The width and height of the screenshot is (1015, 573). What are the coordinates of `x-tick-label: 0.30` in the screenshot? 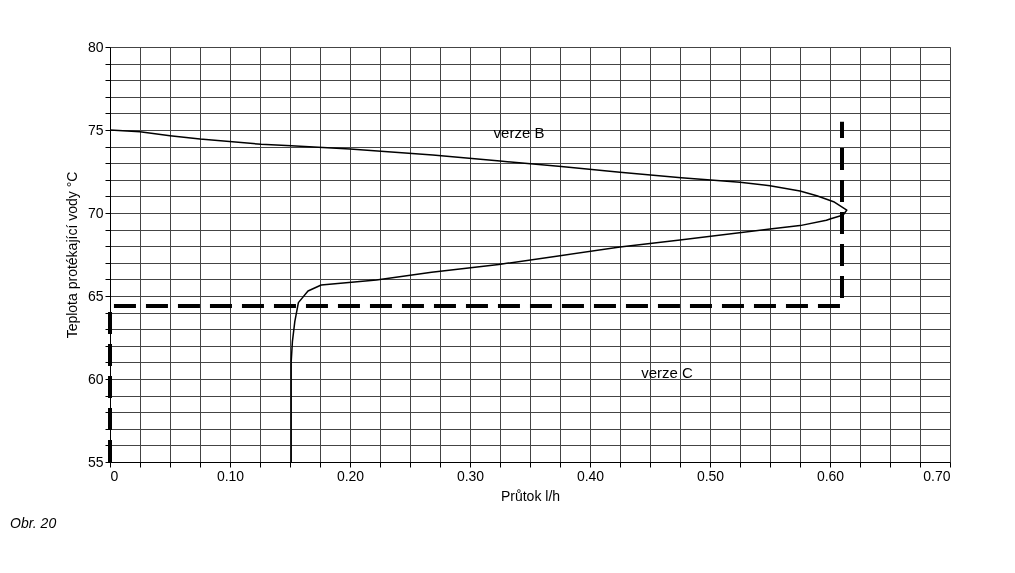 It's located at (470, 475).